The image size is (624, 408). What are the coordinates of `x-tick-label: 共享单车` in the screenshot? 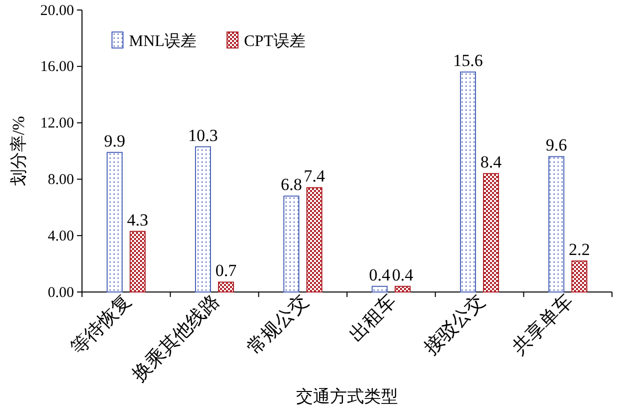 It's located at (543, 325).